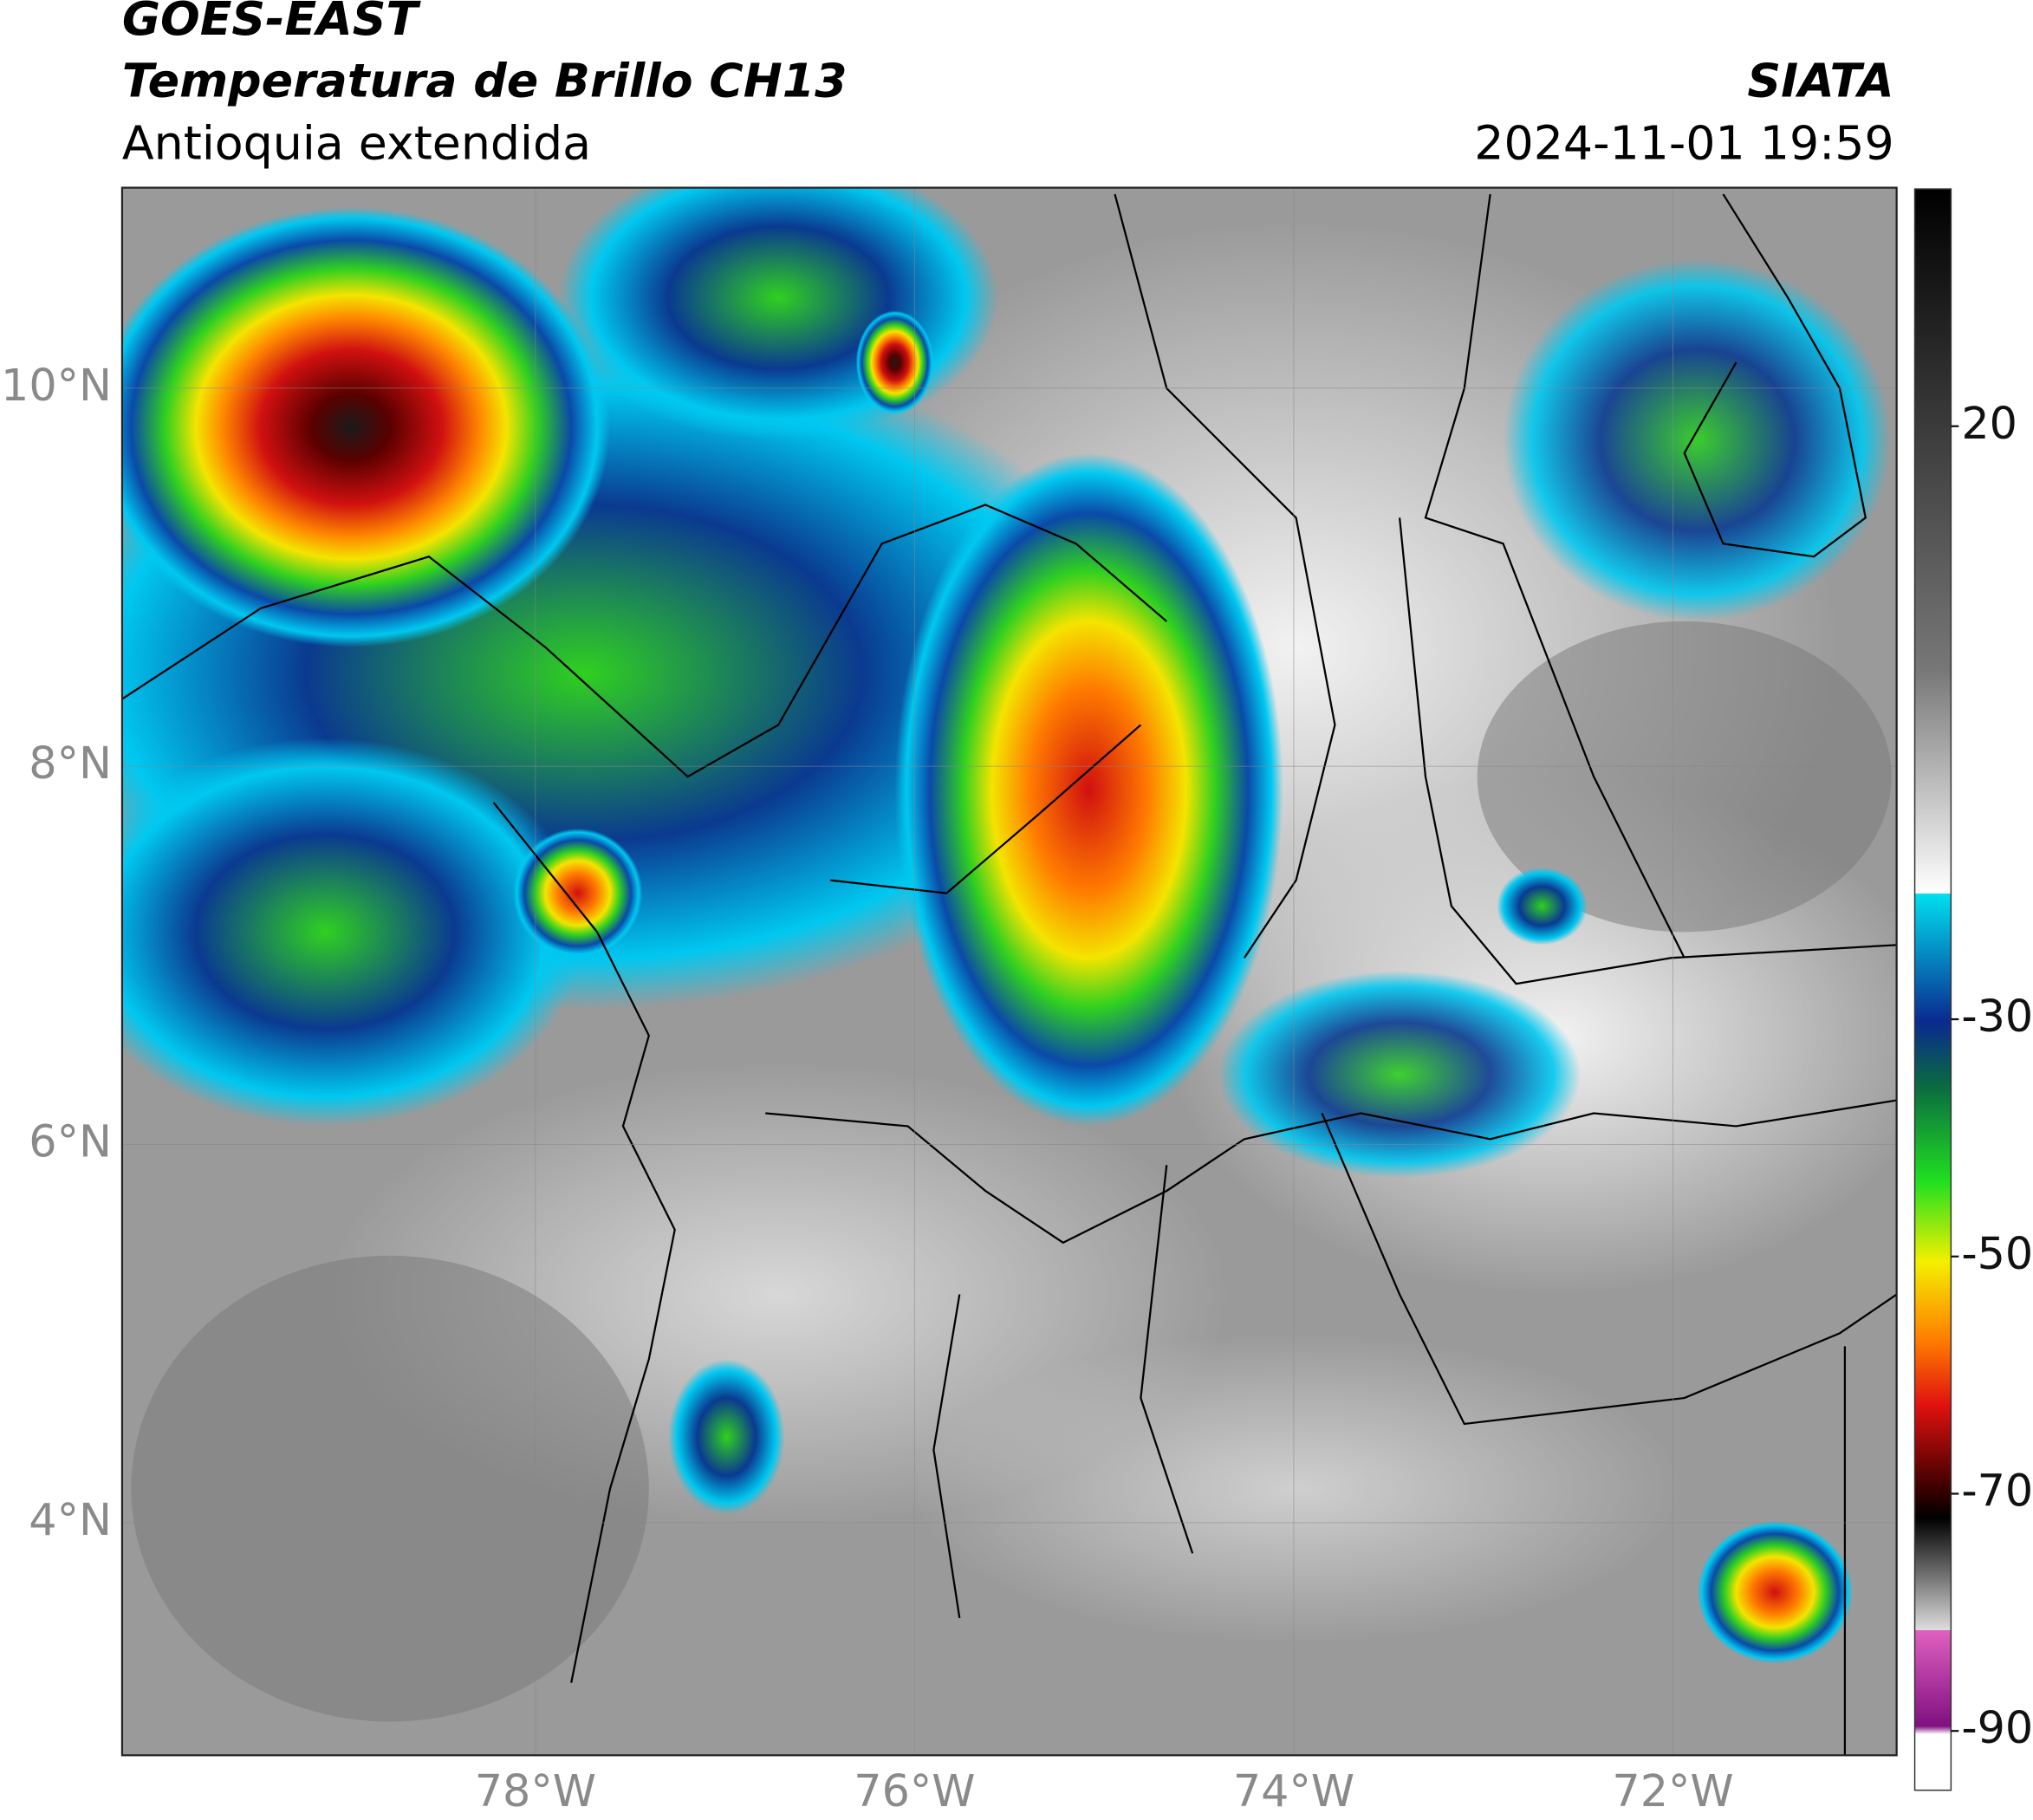 Image resolution: width=2033 pixels, height=1820 pixels. I want to click on colorbar-ticks: 20 -30 -50 -70 -90, so click(1992, 1075).